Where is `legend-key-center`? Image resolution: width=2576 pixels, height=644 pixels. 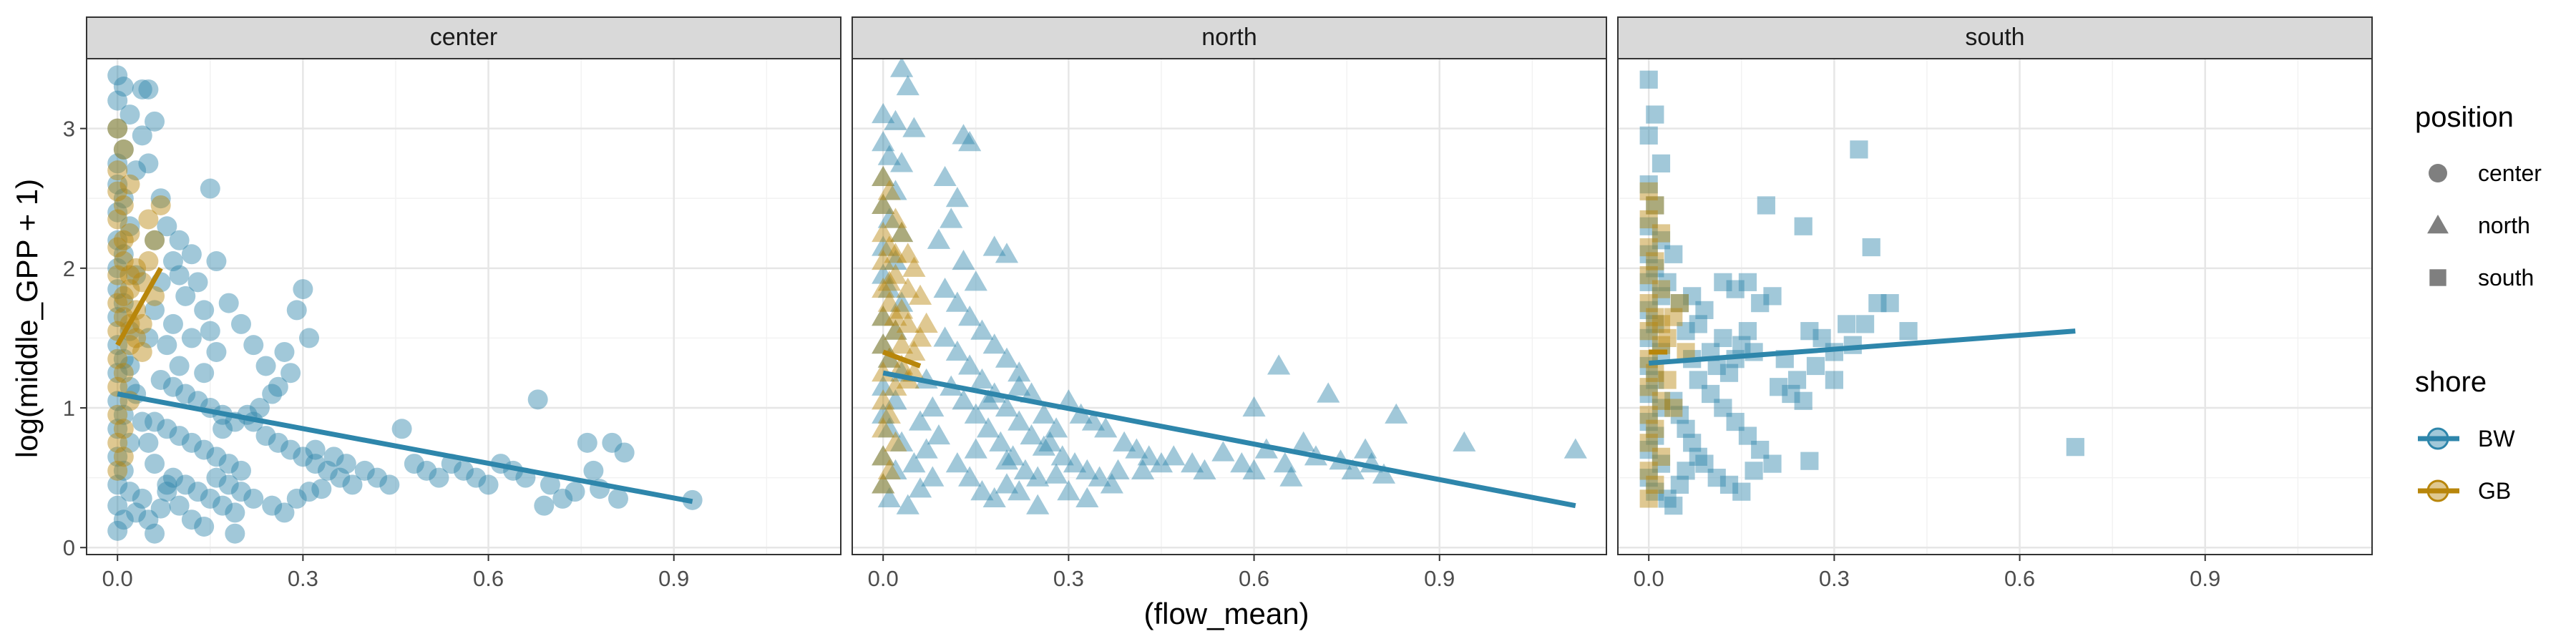 legend-key-center is located at coordinates (2438, 173).